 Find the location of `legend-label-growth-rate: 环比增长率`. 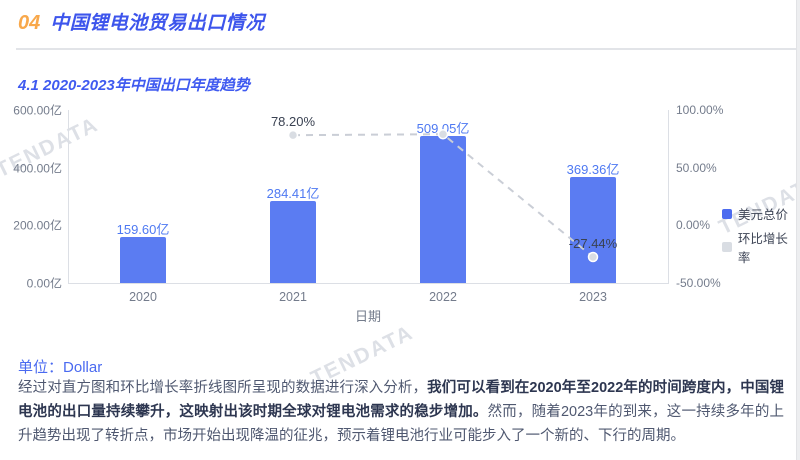

legend-label-growth-rate: 环比增长率 is located at coordinates (762, 248).